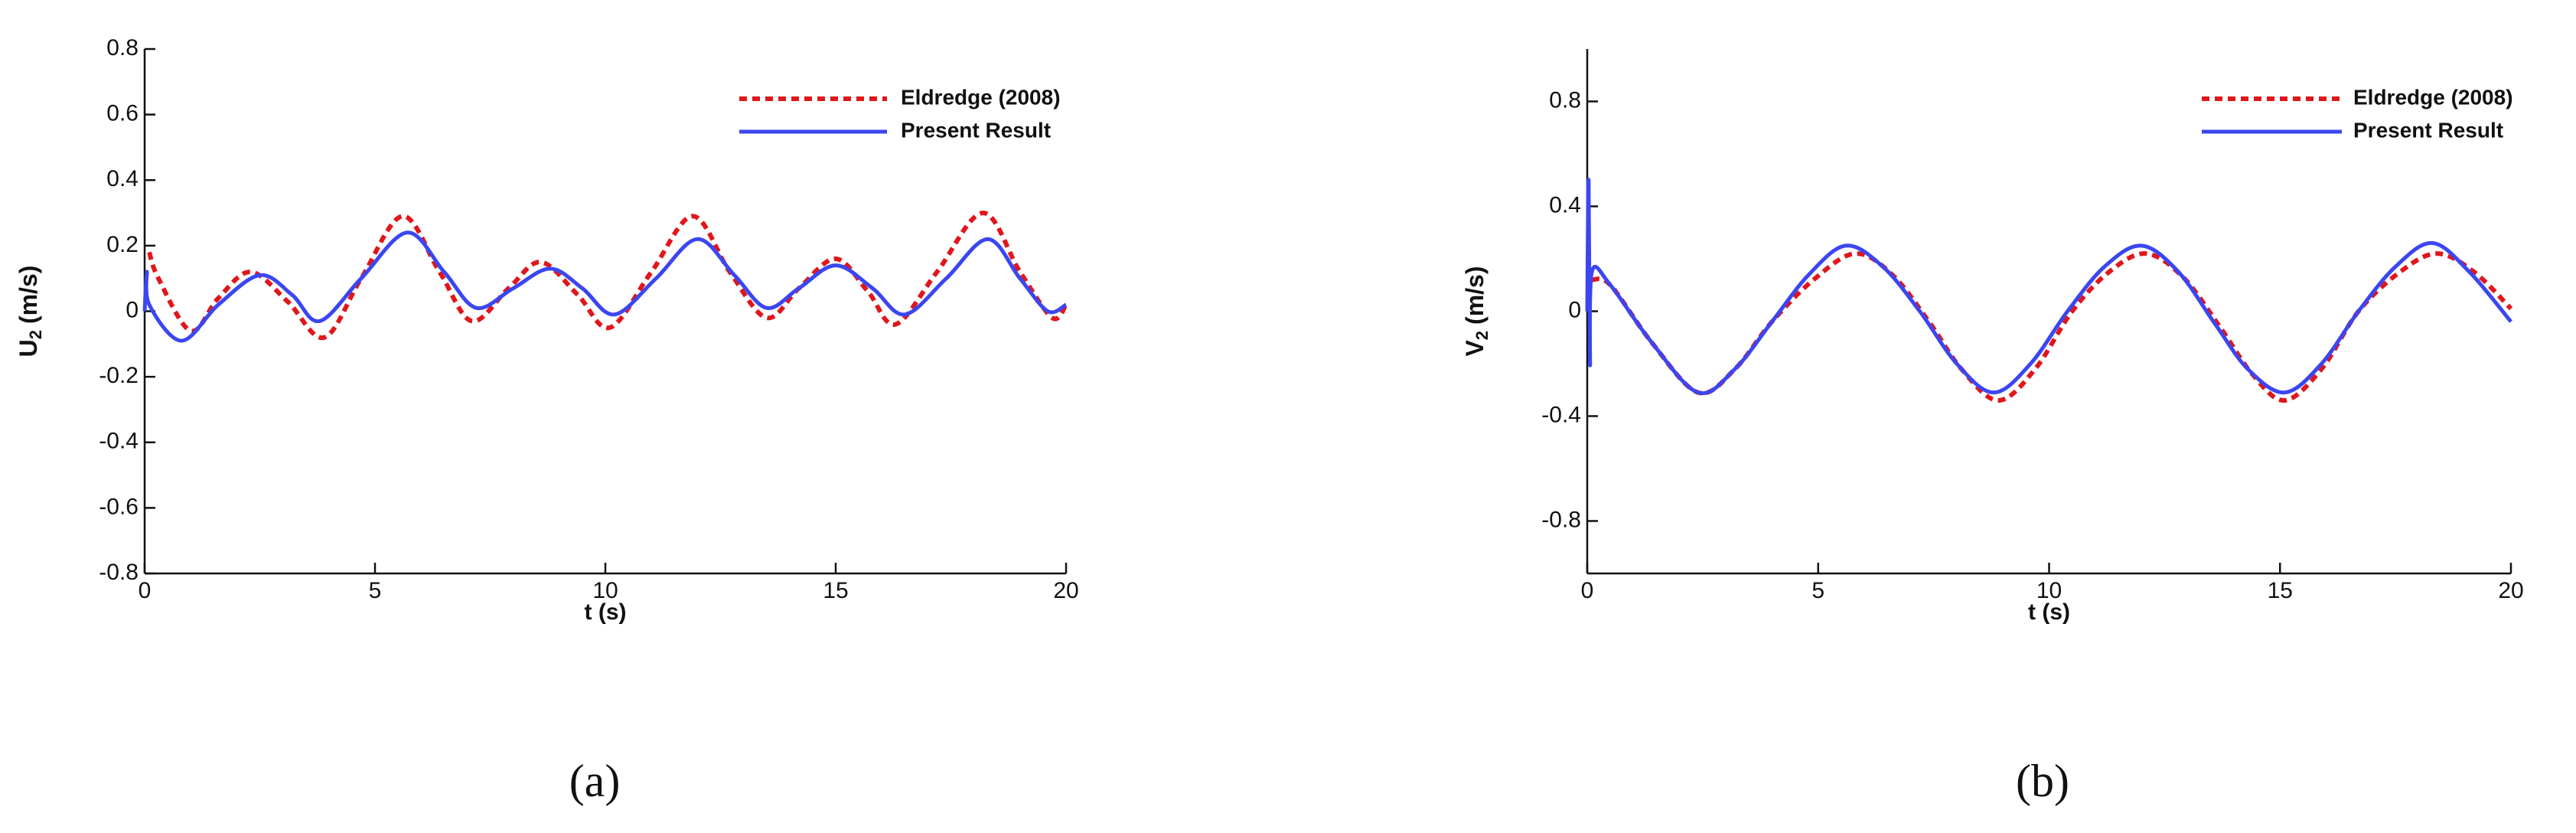  I want to click on y-tick-label: -0.6, so click(119, 506).